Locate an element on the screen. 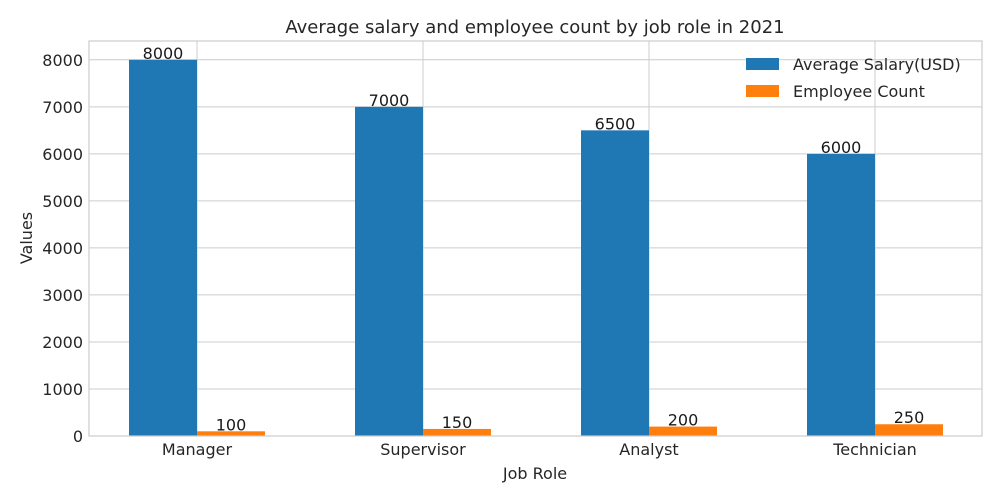 The image size is (1000, 500). x-tick-label: Technician is located at coordinates (874, 449).